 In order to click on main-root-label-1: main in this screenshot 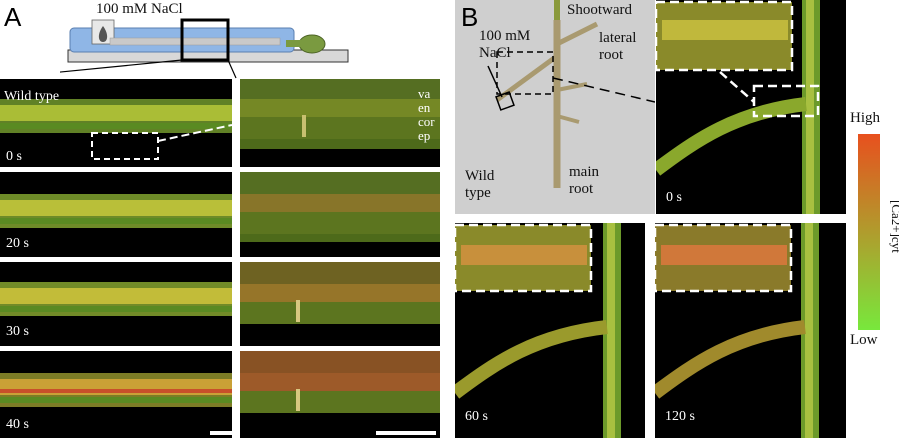, I will do `click(584, 172)`.